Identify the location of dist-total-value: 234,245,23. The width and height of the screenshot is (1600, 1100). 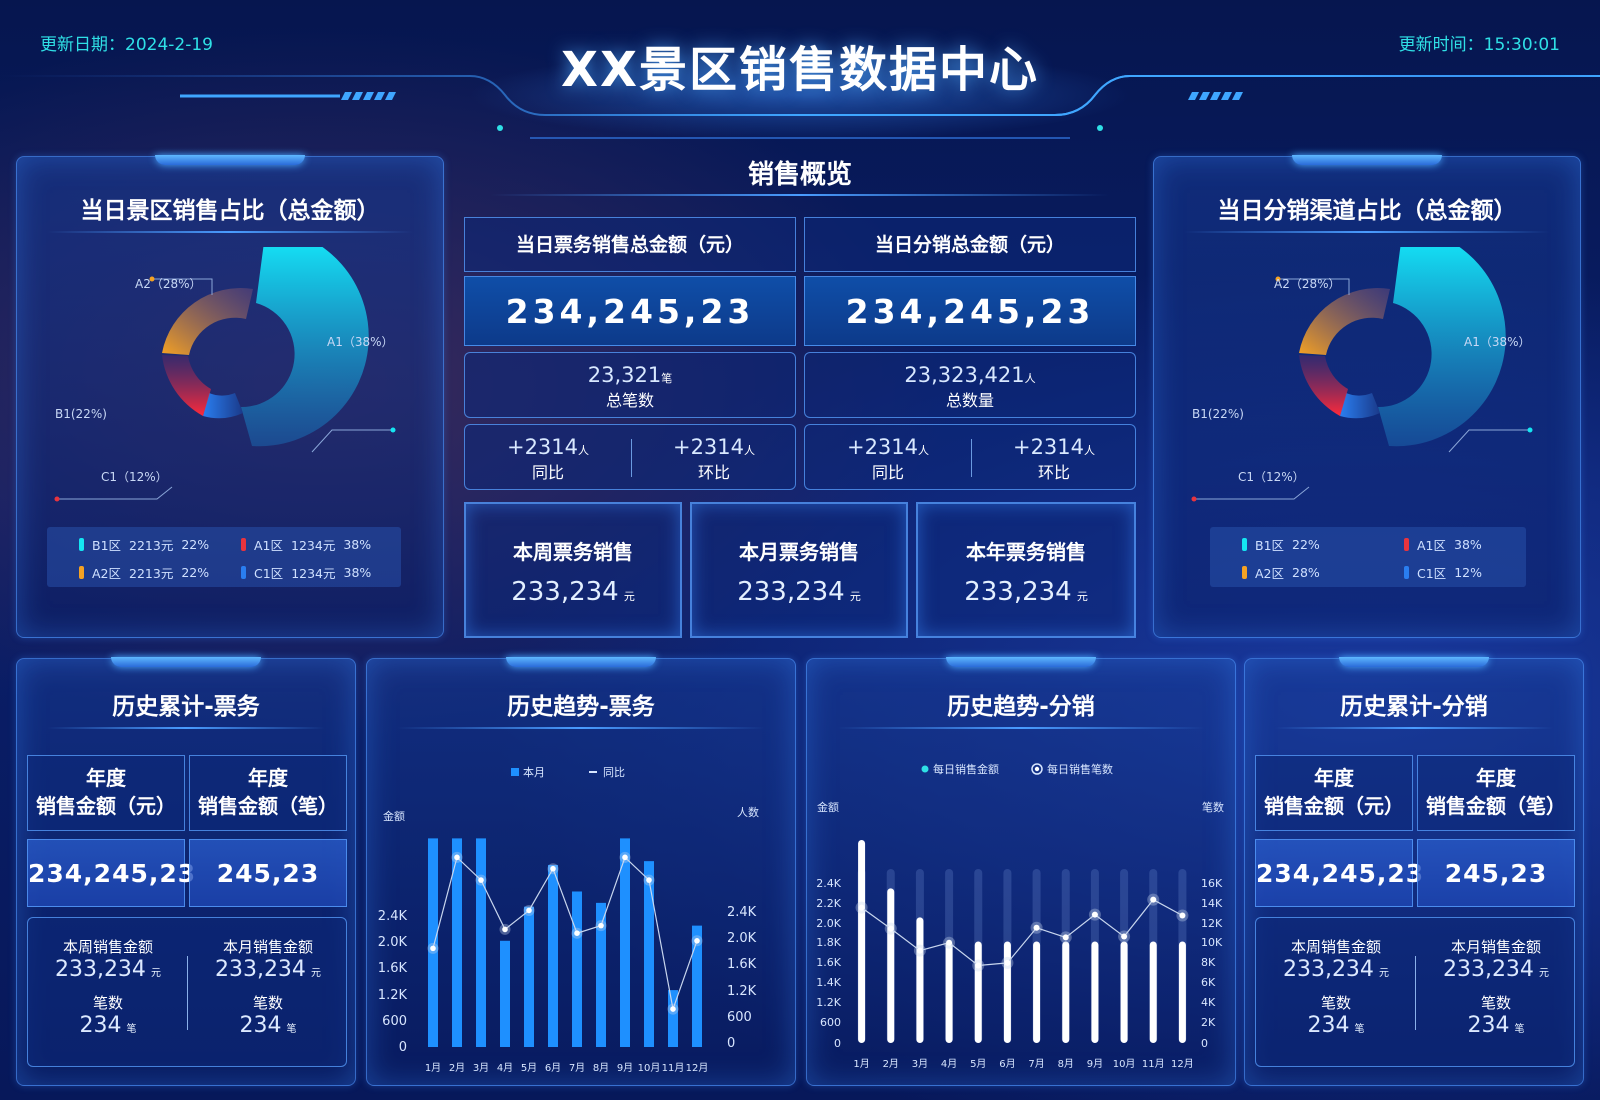
(970, 311).